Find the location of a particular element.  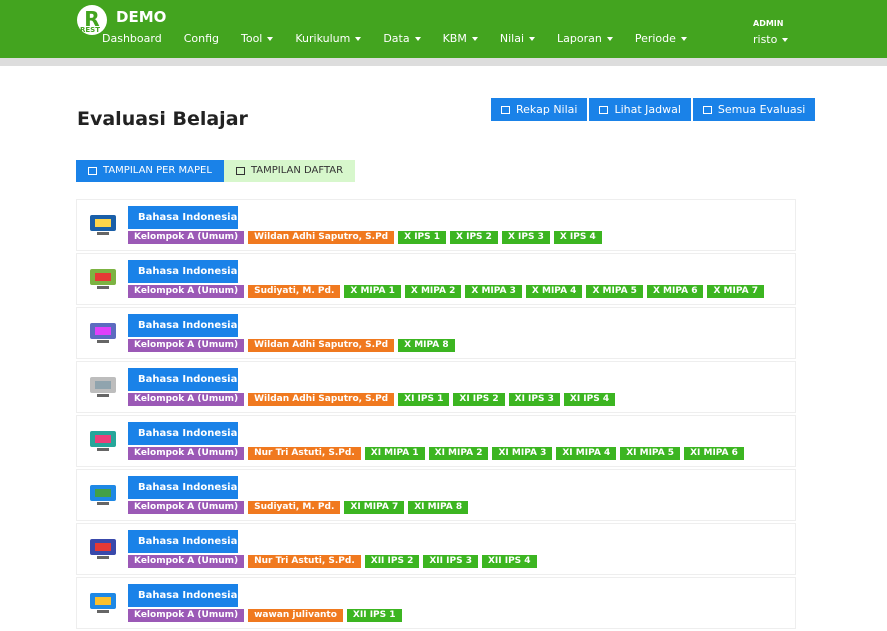

view-tabs: TAMPILAN PER MAPEL TAMPILAN DAFTAR is located at coordinates (216, 171).